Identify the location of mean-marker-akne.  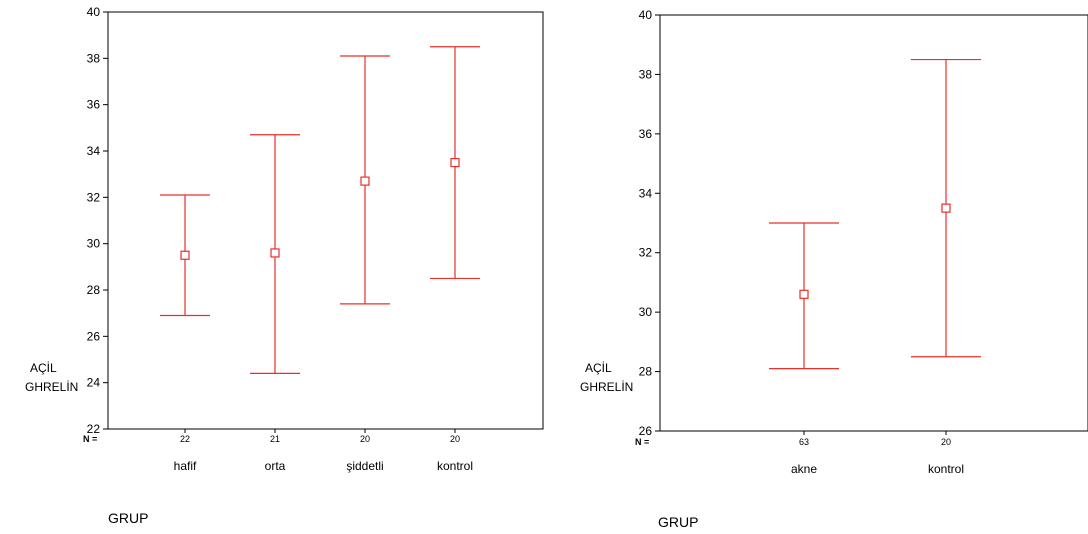
(804, 294).